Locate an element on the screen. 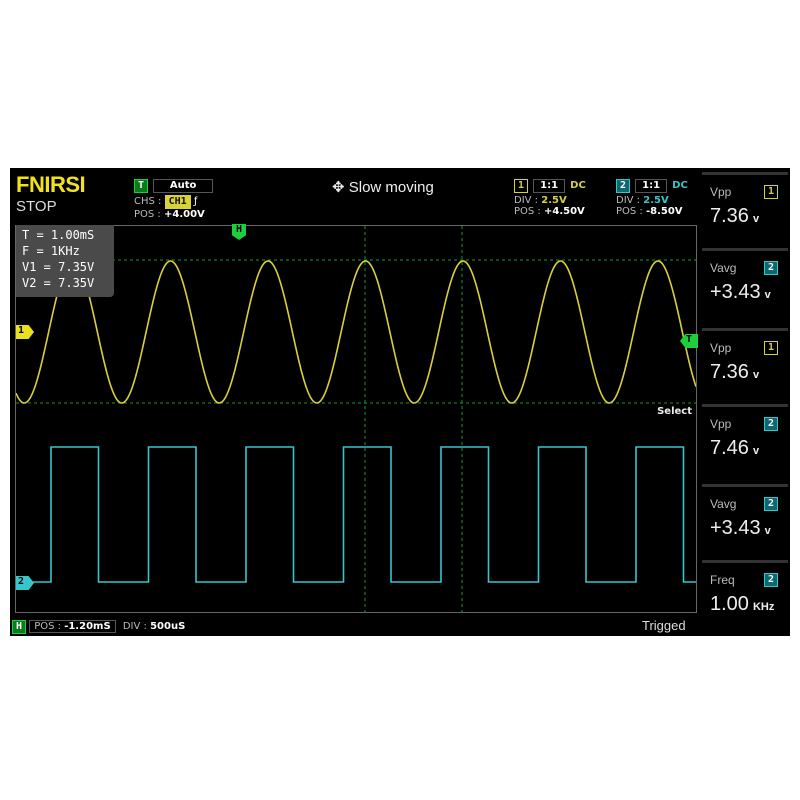  cursor-v2: V2 = 7.35V is located at coordinates (58, 283).